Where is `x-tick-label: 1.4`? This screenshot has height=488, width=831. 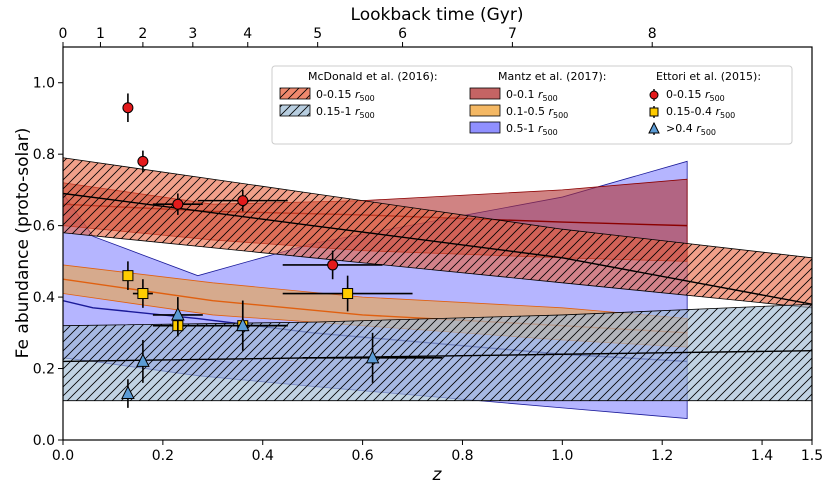 x-tick-label: 1.4 is located at coordinates (762, 456).